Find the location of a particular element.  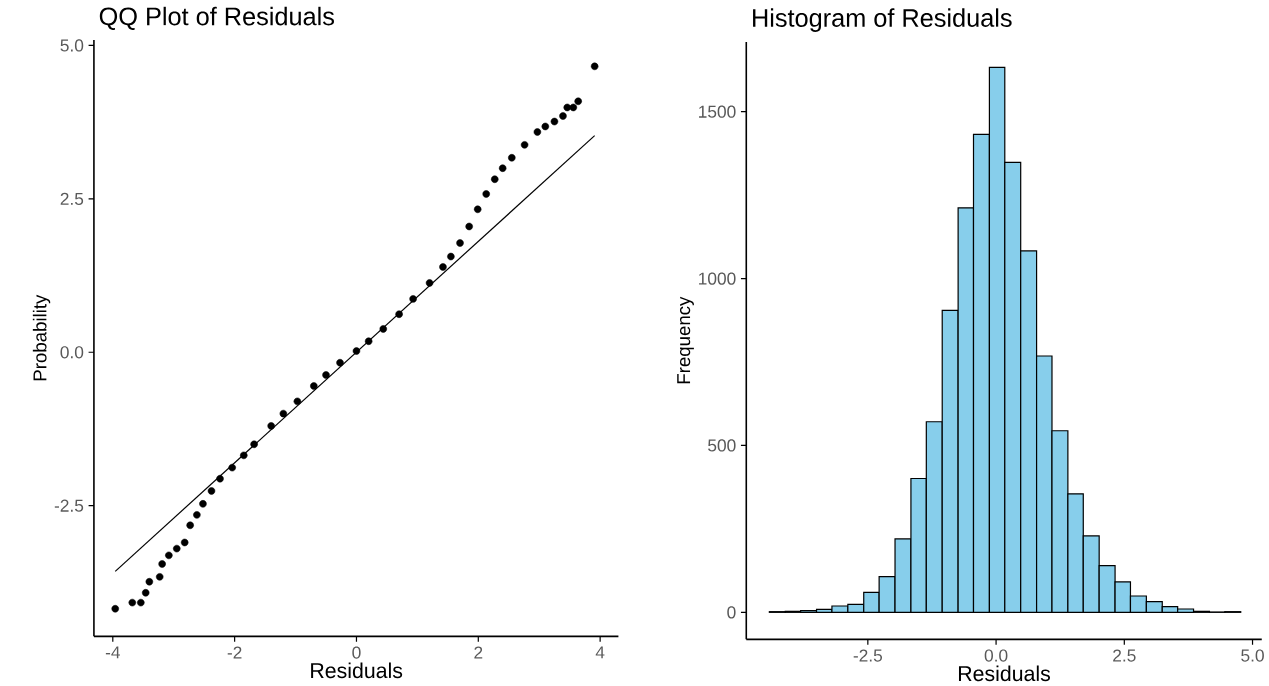

y-tick-label: -2.5 is located at coordinates (69, 506).